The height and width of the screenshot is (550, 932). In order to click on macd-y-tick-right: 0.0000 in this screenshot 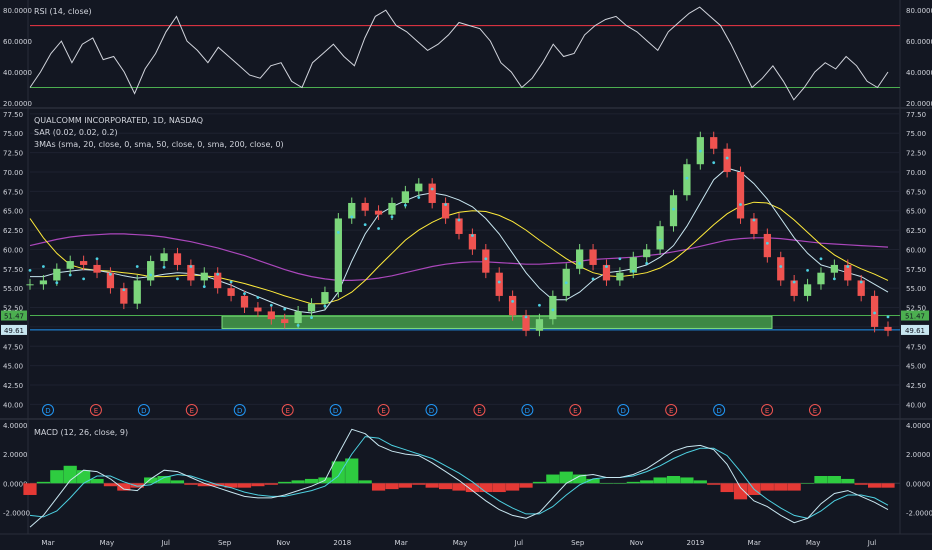, I will do `click(918, 484)`.